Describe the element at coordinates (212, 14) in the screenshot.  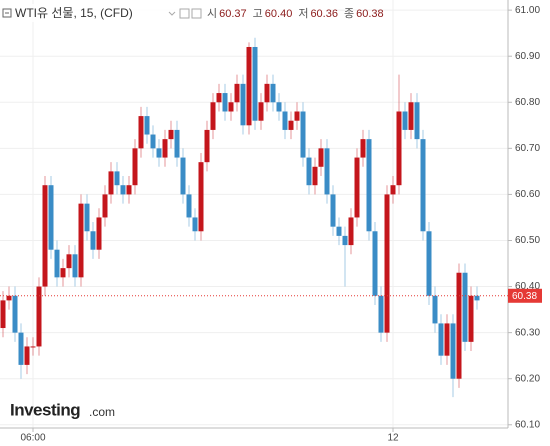
I see `ohlc-key: 시` at that location.